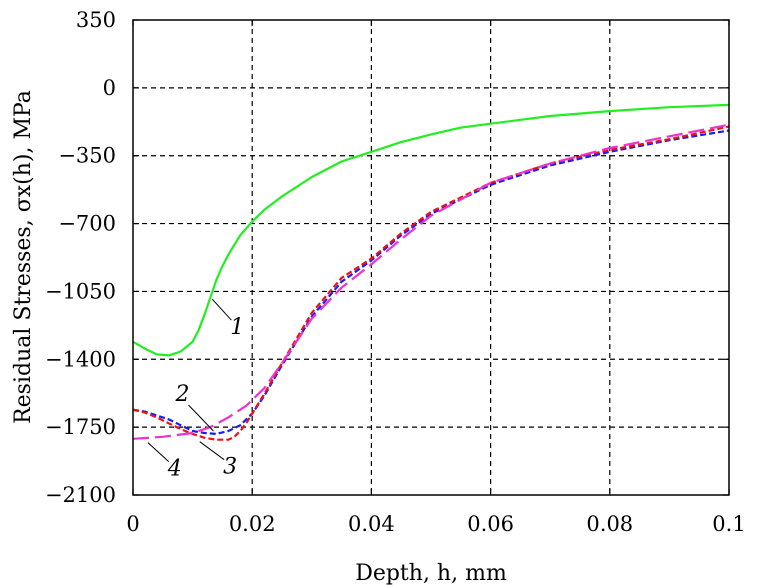 The width and height of the screenshot is (766, 588). I want to click on y-tick-label: −2100, so click(80, 495).